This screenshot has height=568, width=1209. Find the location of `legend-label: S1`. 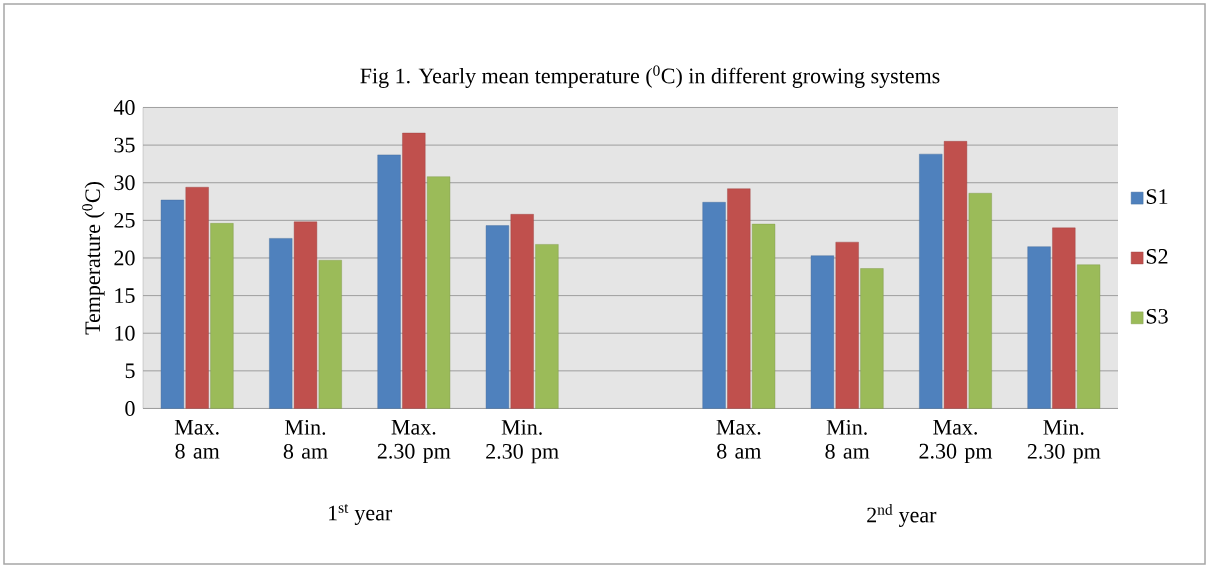

legend-label: S1 is located at coordinates (1157, 196).